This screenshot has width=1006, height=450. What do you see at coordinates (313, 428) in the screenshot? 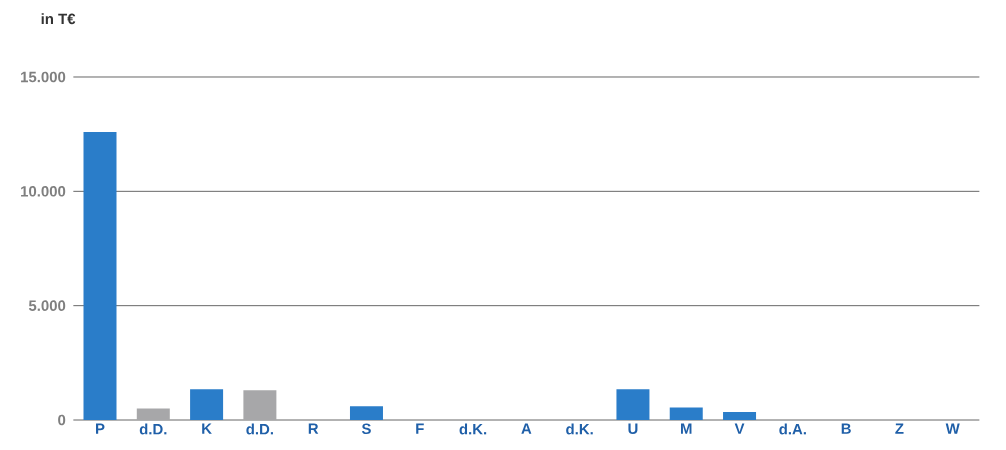
I see `x-tick-label: R` at bounding box center [313, 428].